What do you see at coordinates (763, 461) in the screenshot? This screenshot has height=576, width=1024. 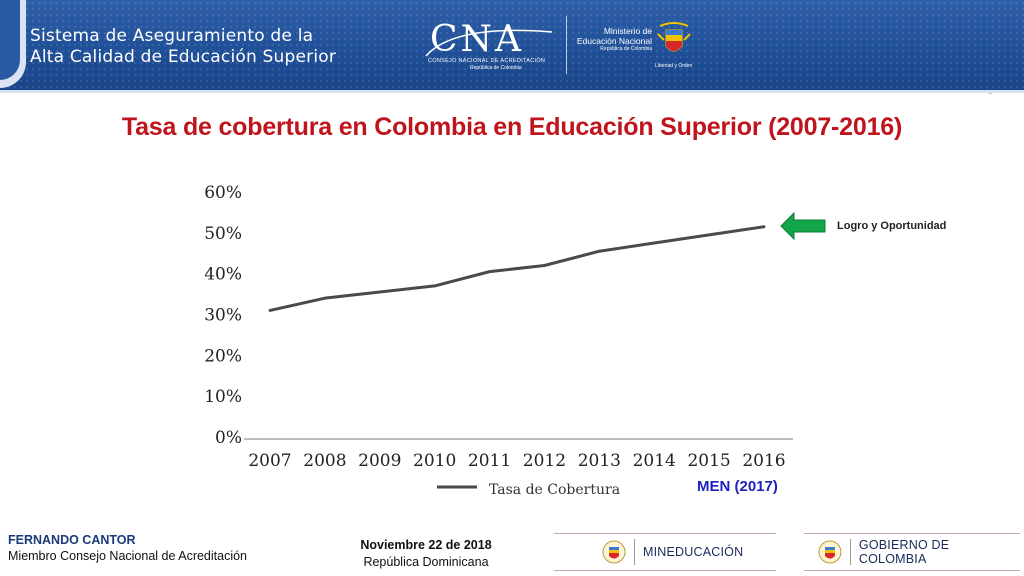 I see `x-tick-label: 2016` at bounding box center [763, 461].